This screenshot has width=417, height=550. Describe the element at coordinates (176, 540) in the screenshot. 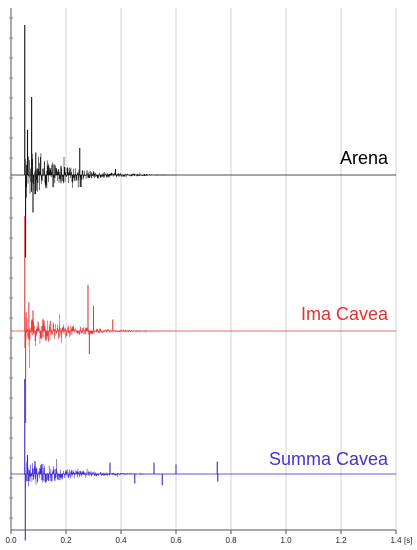

I see `x-tick-label: 0.6` at that location.